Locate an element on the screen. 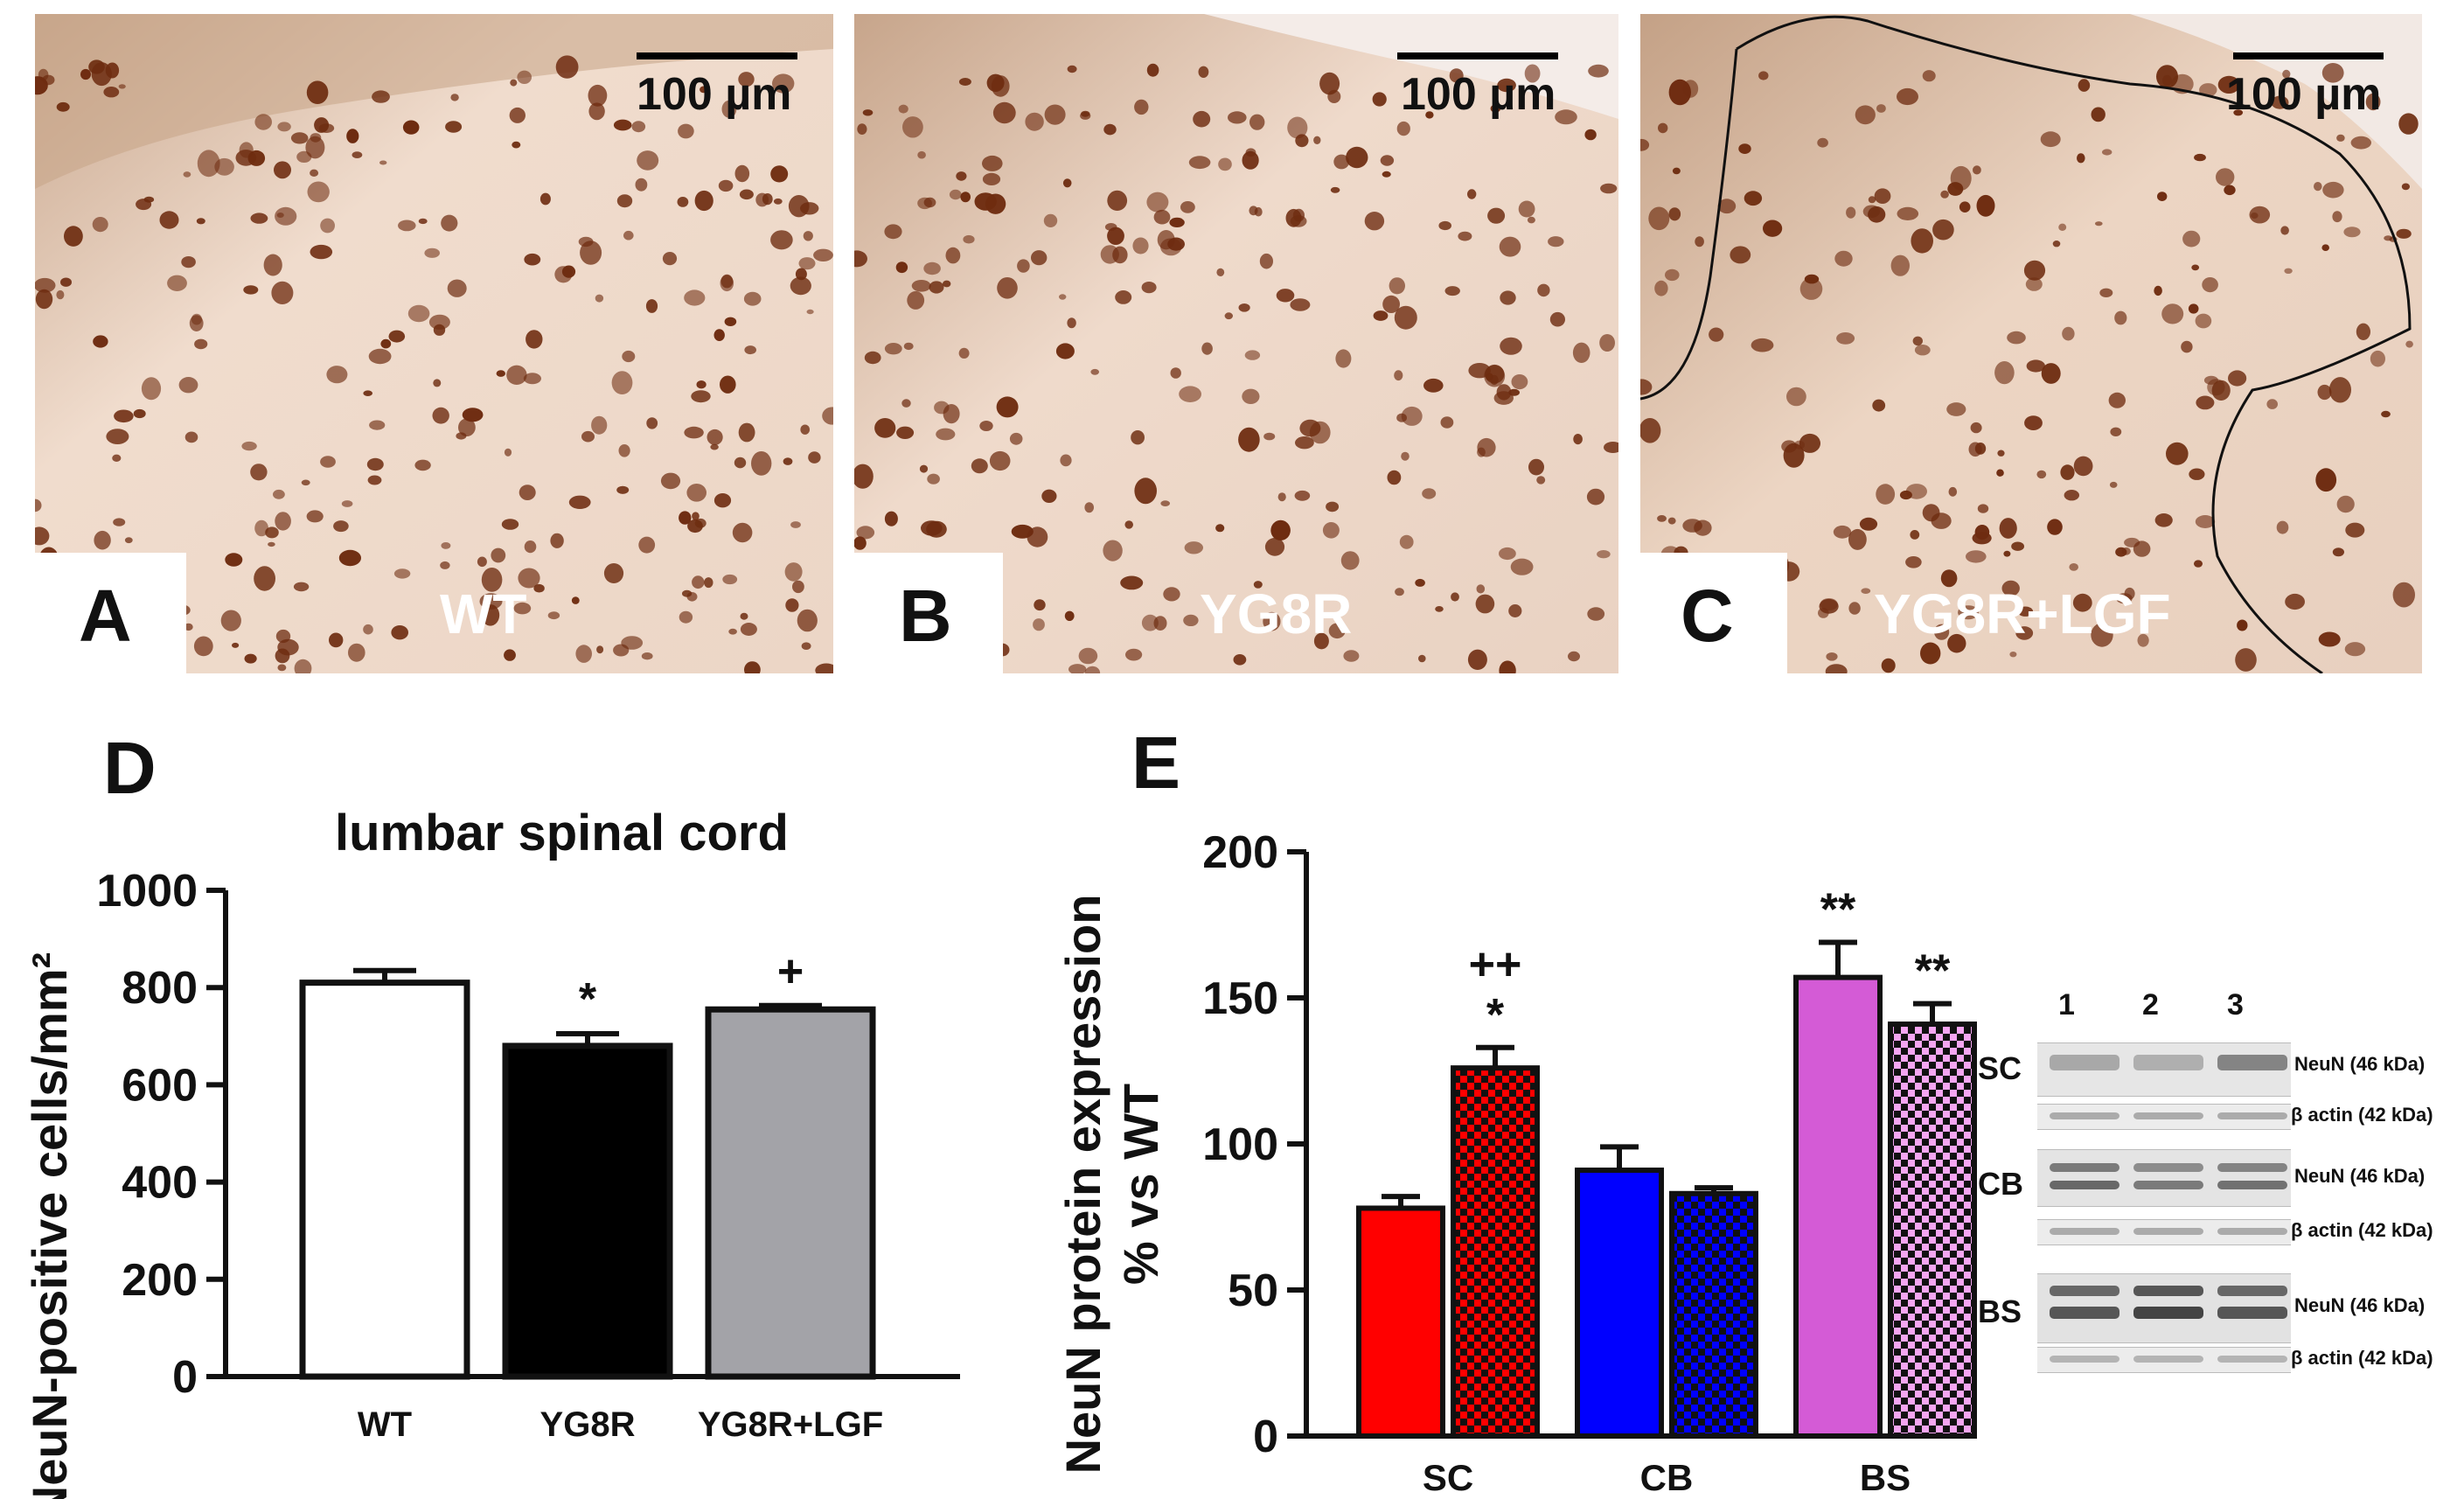 Image resolution: width=2464 pixels, height=1499 pixels. chart-d-ytick-label: 200 is located at coordinates (160, 1280).